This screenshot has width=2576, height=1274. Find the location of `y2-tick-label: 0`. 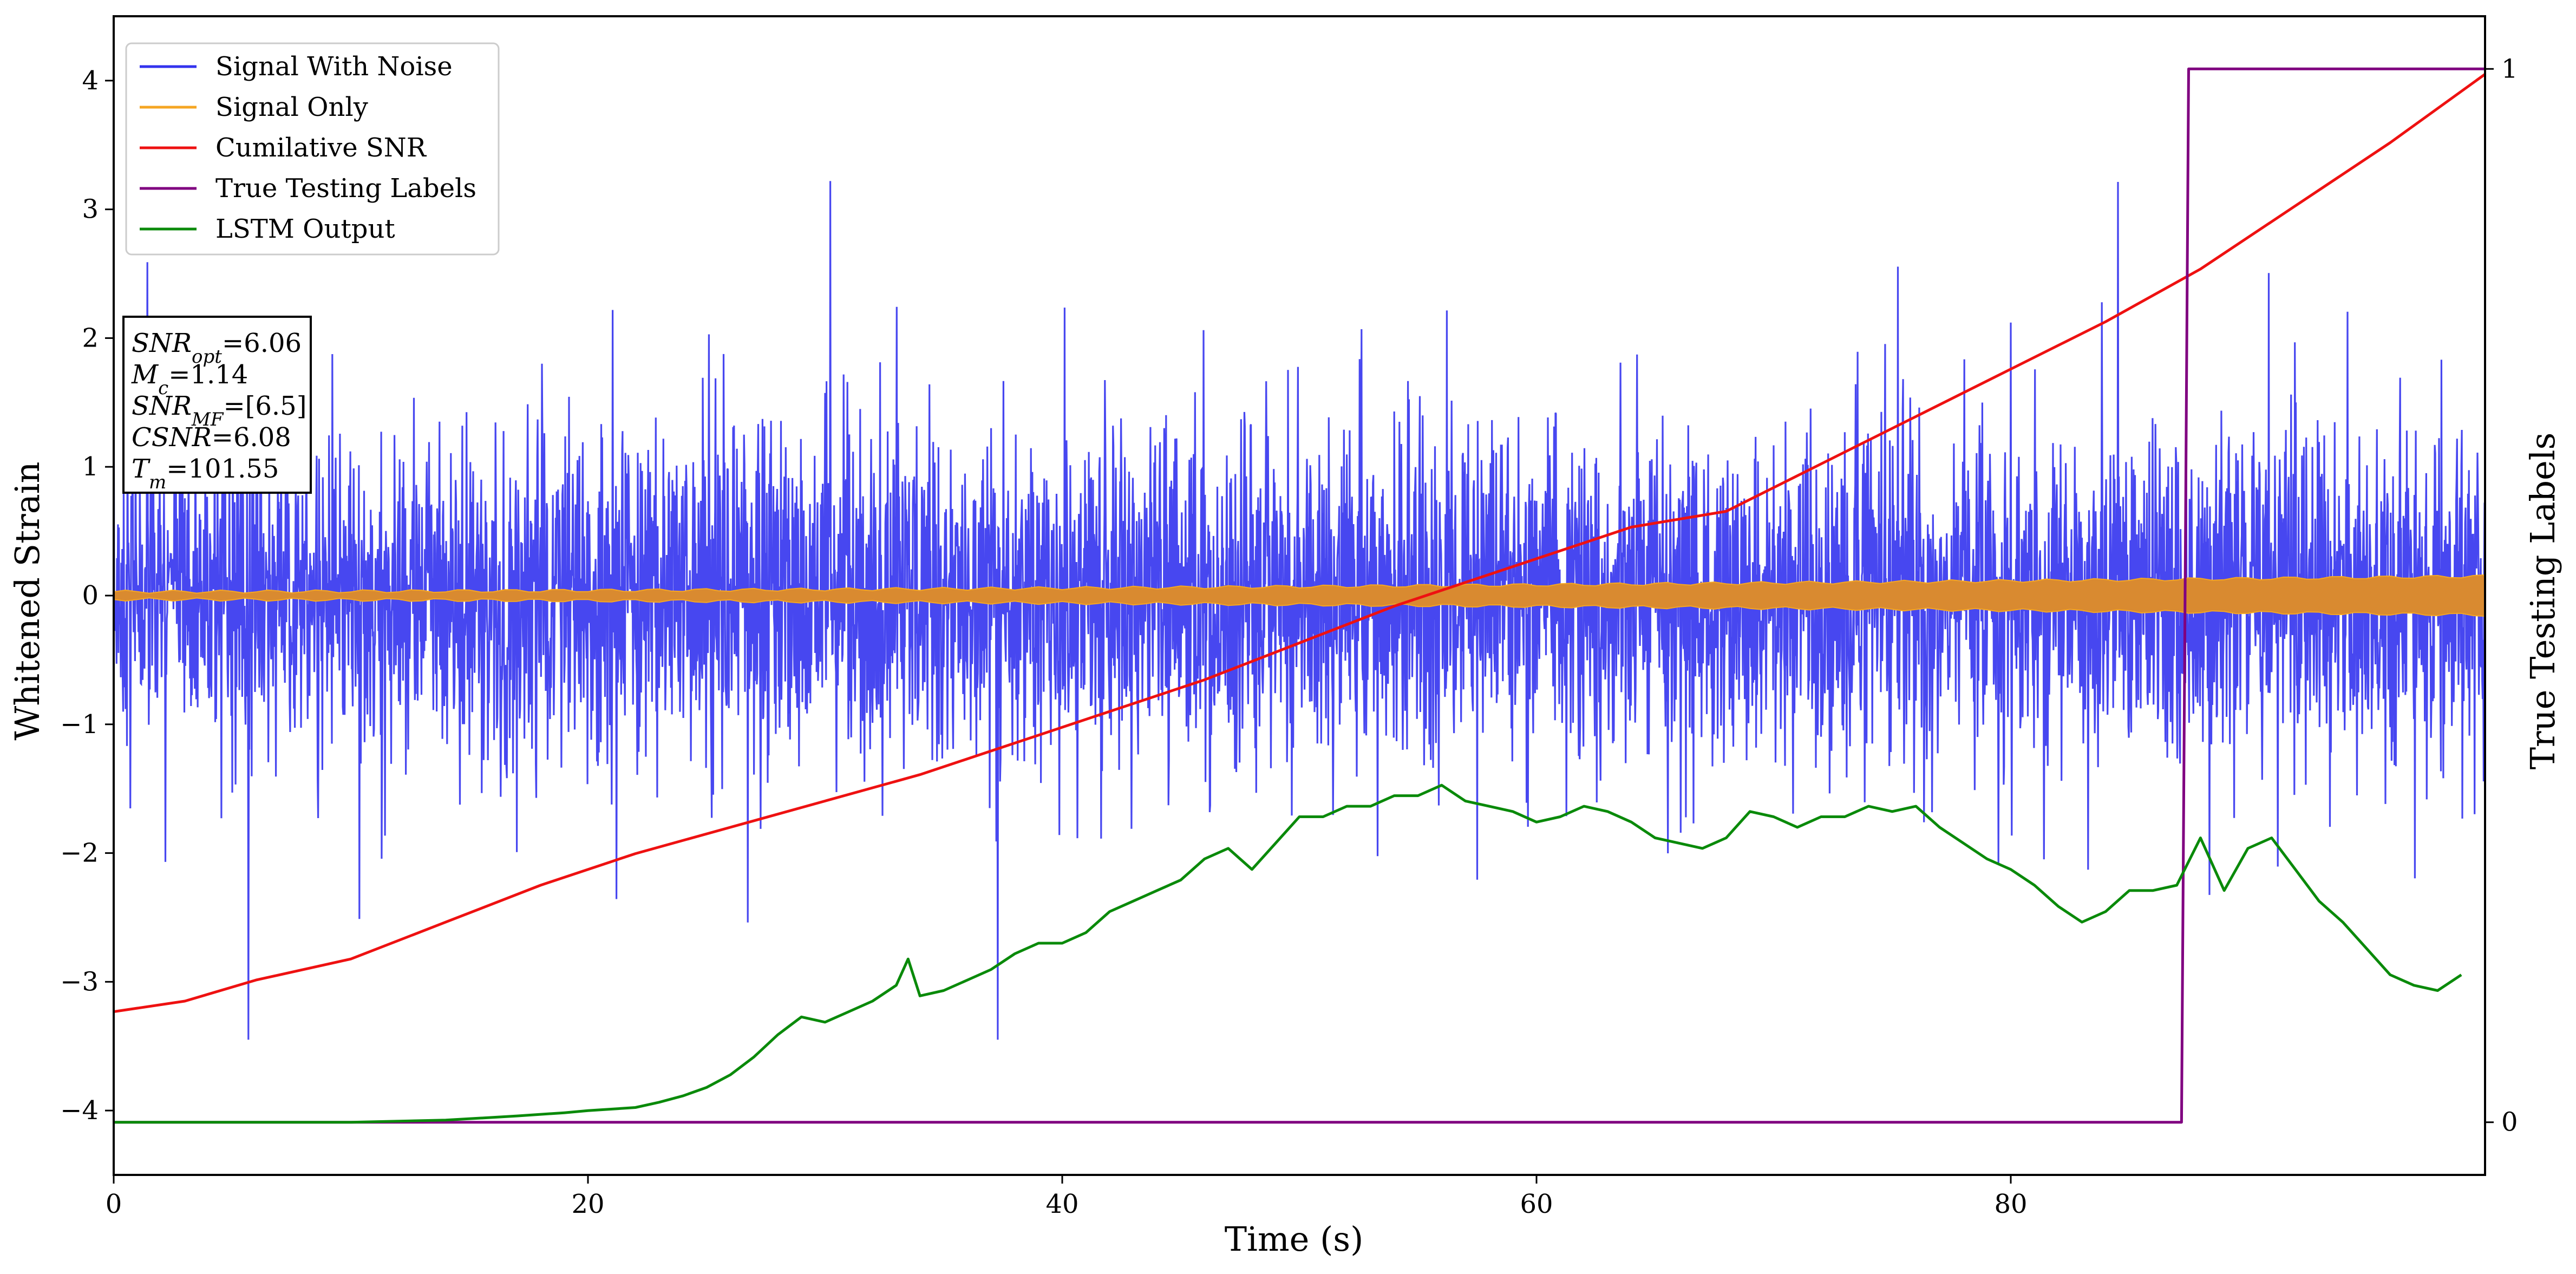

y2-tick-label: 0 is located at coordinates (2509, 1122).